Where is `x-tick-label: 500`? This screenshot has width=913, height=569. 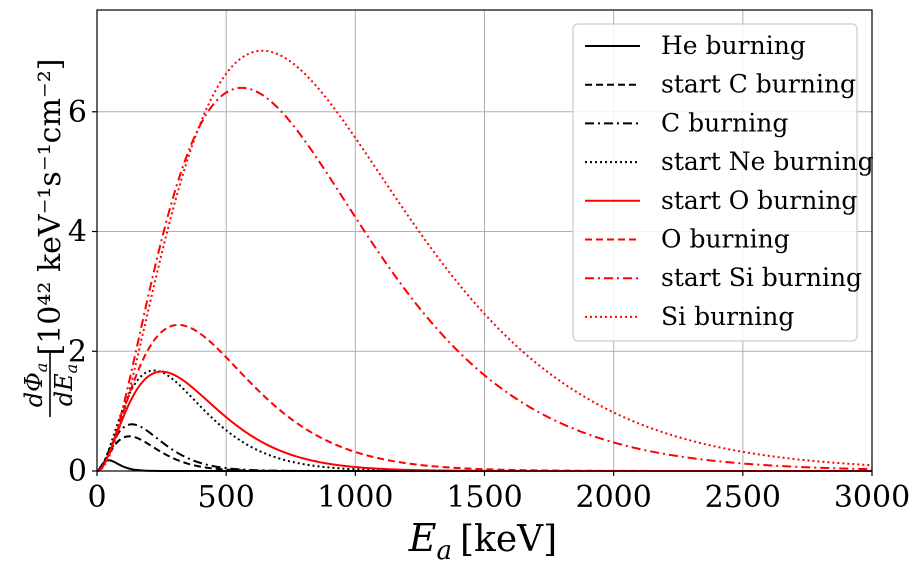 x-tick-label: 500 is located at coordinates (226, 497).